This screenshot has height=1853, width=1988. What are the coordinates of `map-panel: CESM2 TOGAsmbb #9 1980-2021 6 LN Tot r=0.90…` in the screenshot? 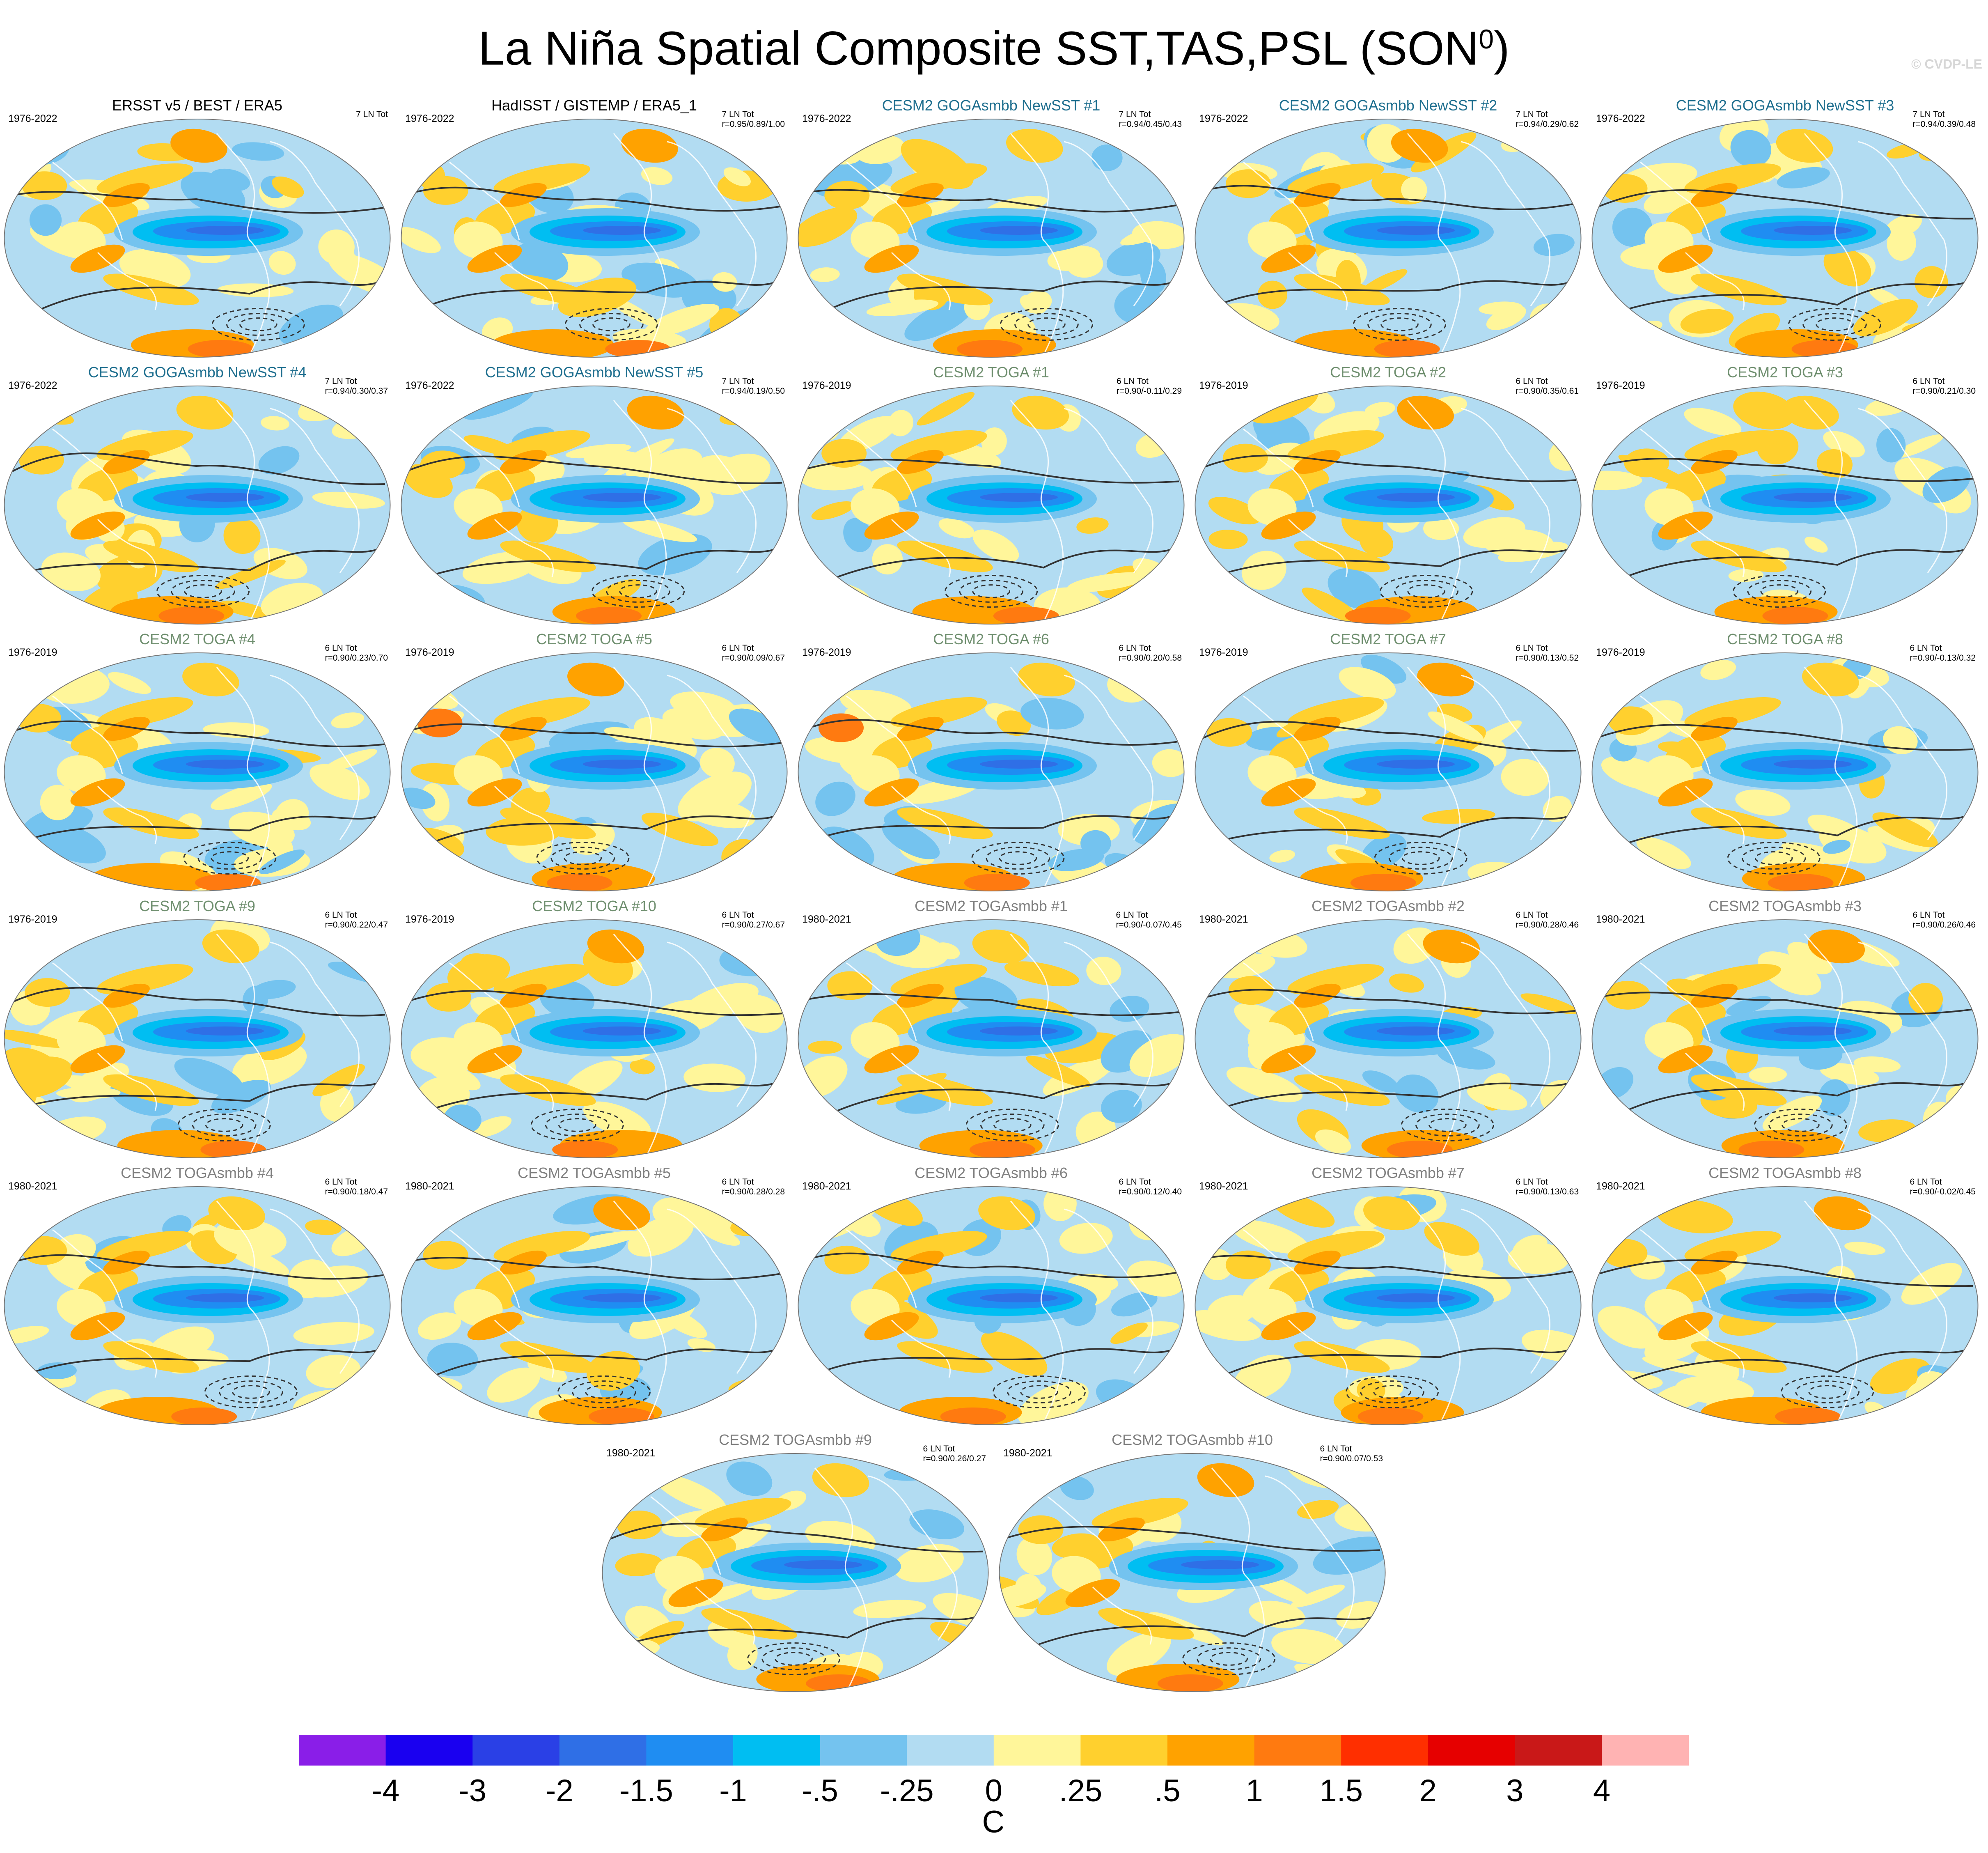 It's located at (795, 1562).